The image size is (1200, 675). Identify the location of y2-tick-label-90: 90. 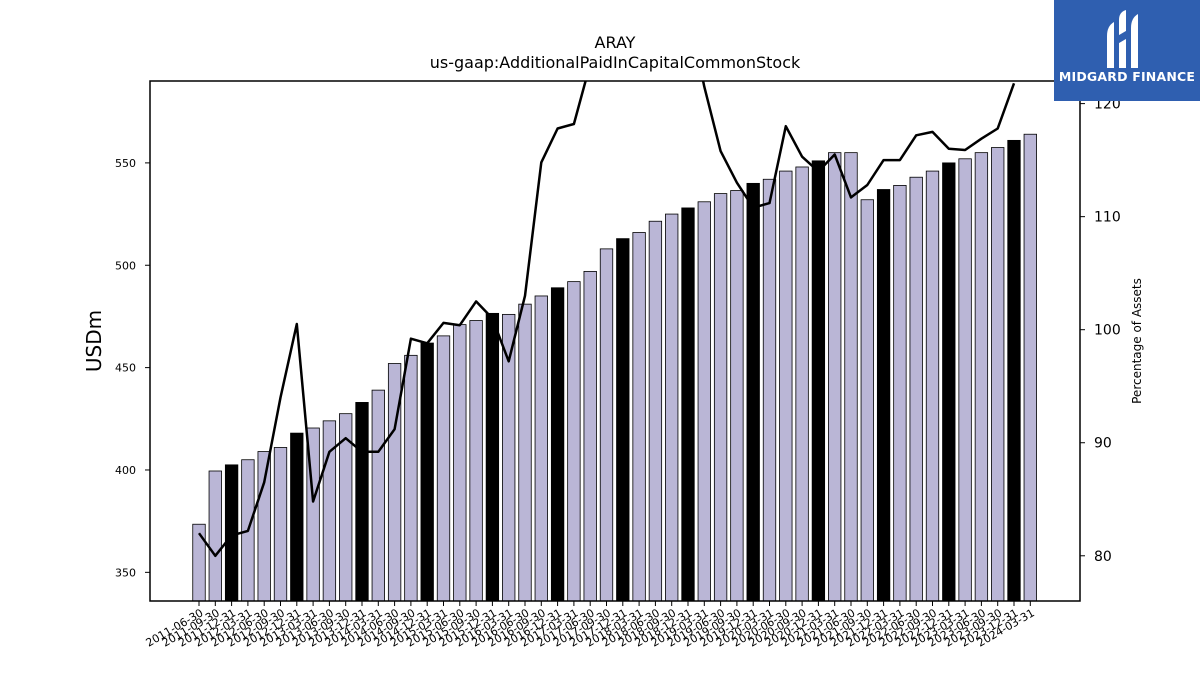
(1103, 444).